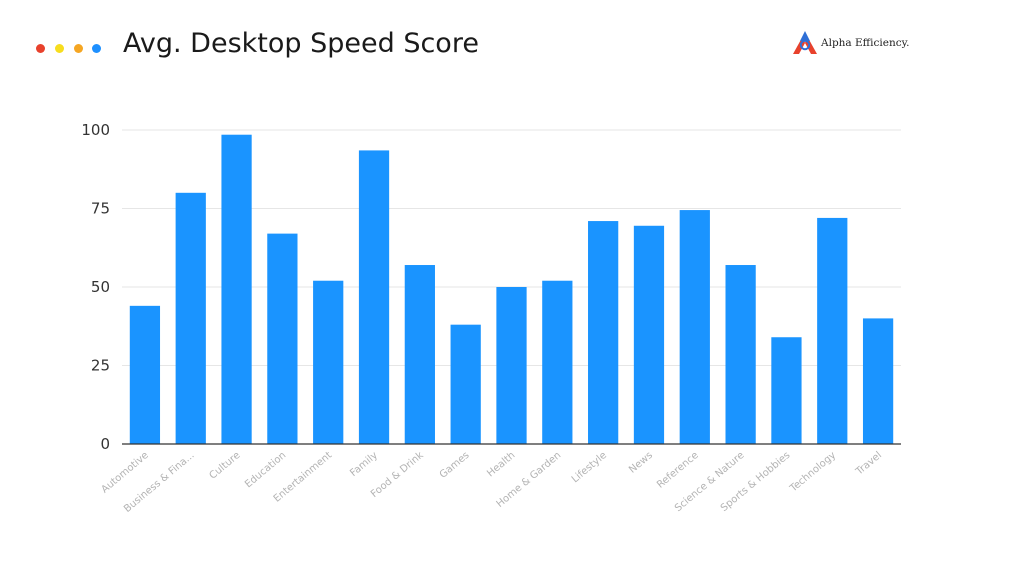 This screenshot has height=576, width=1024. Describe the element at coordinates (301, 43) in the screenshot. I see `page-title: Avg. Desktop Speed Score` at that location.